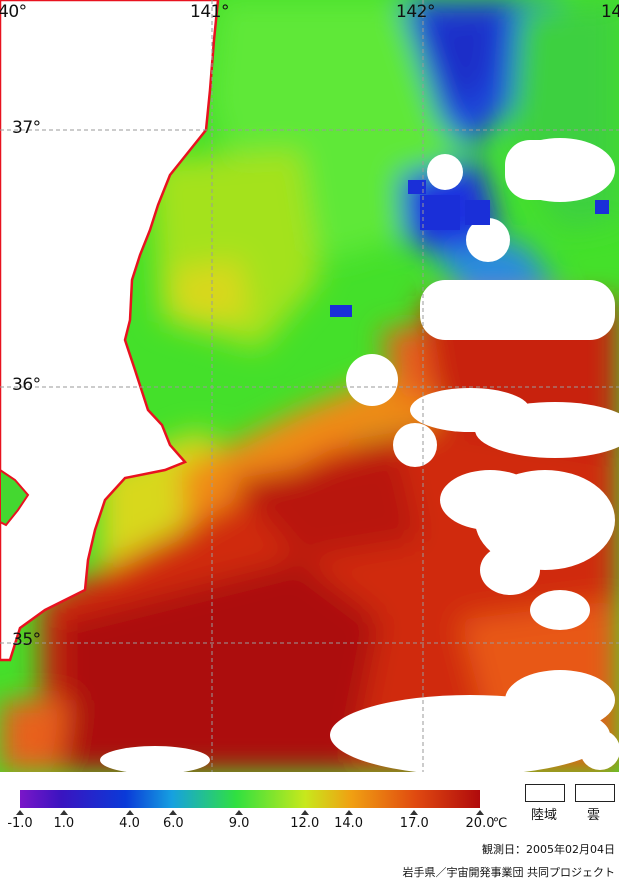 The width and height of the screenshot is (619, 881). Describe the element at coordinates (20, 823) in the screenshot. I see `tick-label: -1.0` at that location.